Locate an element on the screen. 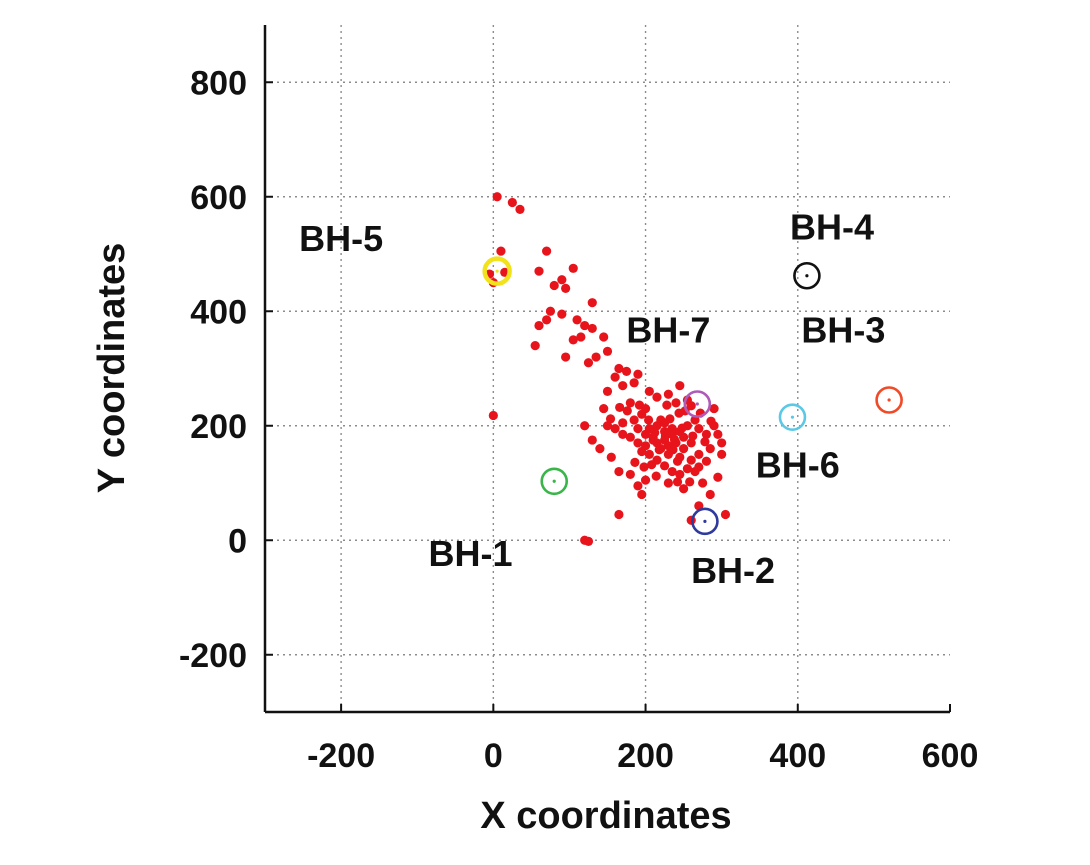 The width and height of the screenshot is (1090, 865). y-tick-label: 200 is located at coordinates (218, 427).